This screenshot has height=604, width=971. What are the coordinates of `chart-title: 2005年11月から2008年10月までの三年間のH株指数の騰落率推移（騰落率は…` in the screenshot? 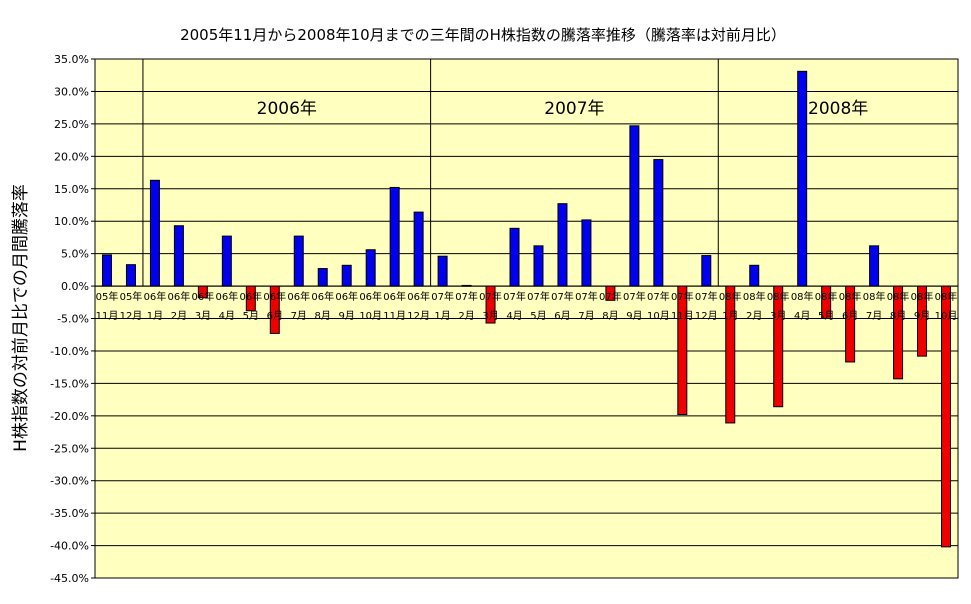 It's located at (483, 35).